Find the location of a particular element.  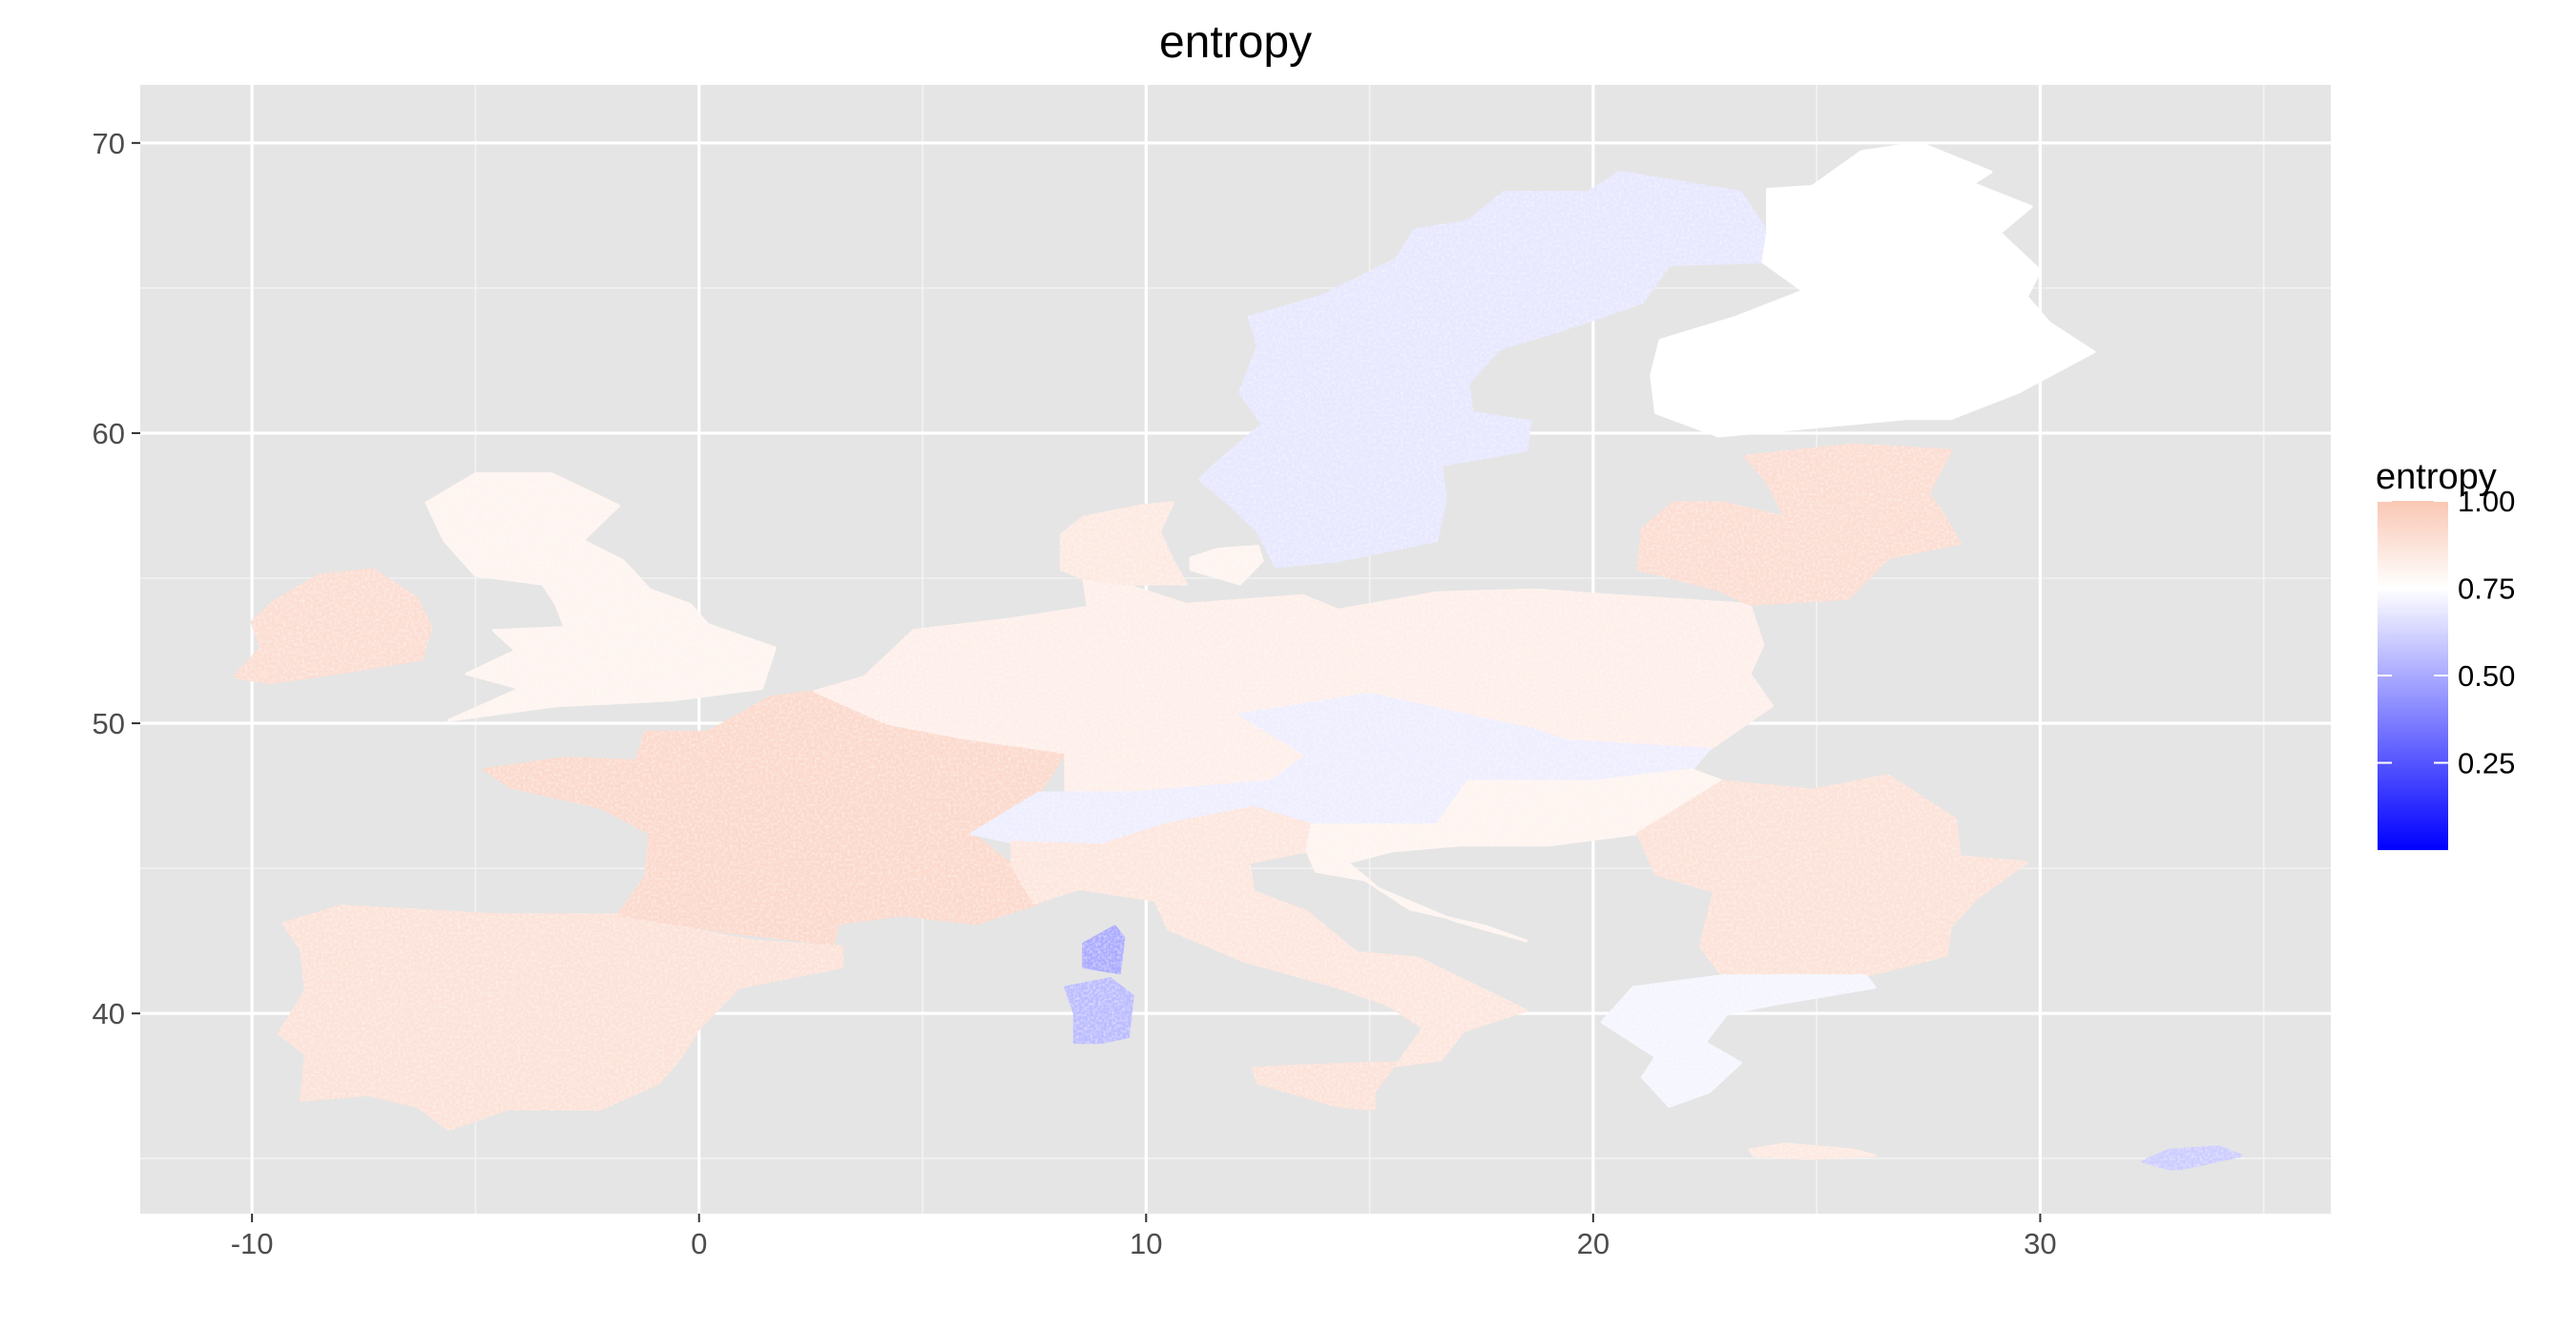

region-baltics is located at coordinates (1799, 524).